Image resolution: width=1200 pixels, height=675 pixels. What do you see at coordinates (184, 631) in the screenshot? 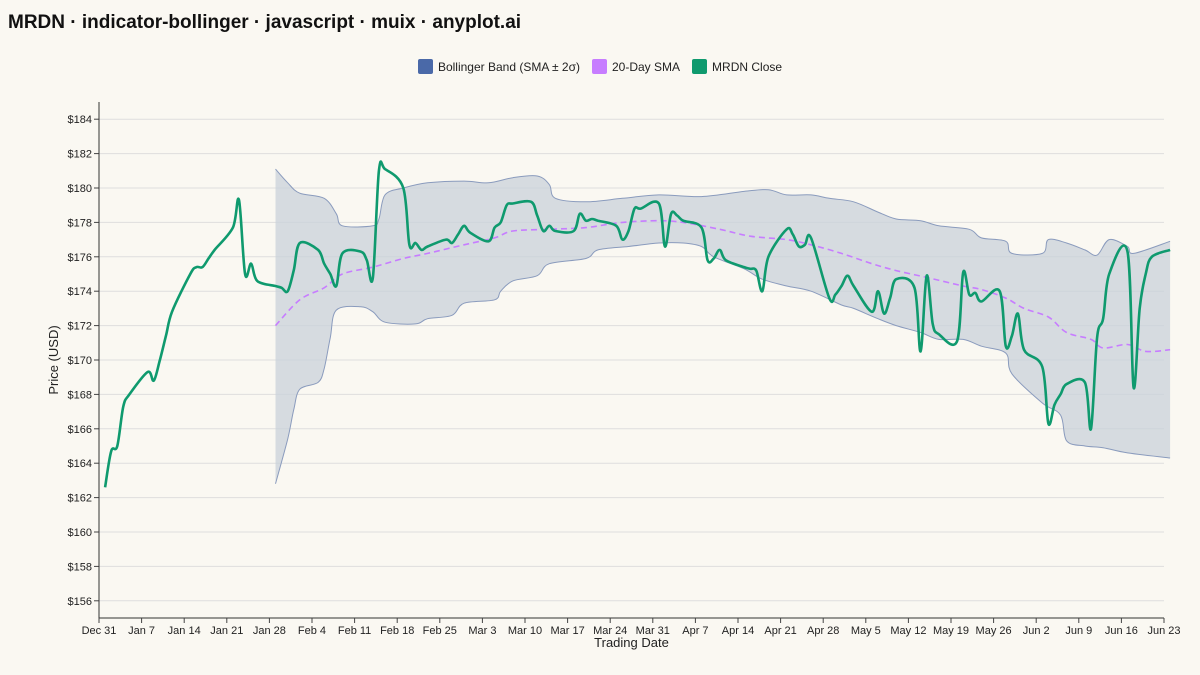
I see `x-tick-label: Jan 14` at bounding box center [184, 631].